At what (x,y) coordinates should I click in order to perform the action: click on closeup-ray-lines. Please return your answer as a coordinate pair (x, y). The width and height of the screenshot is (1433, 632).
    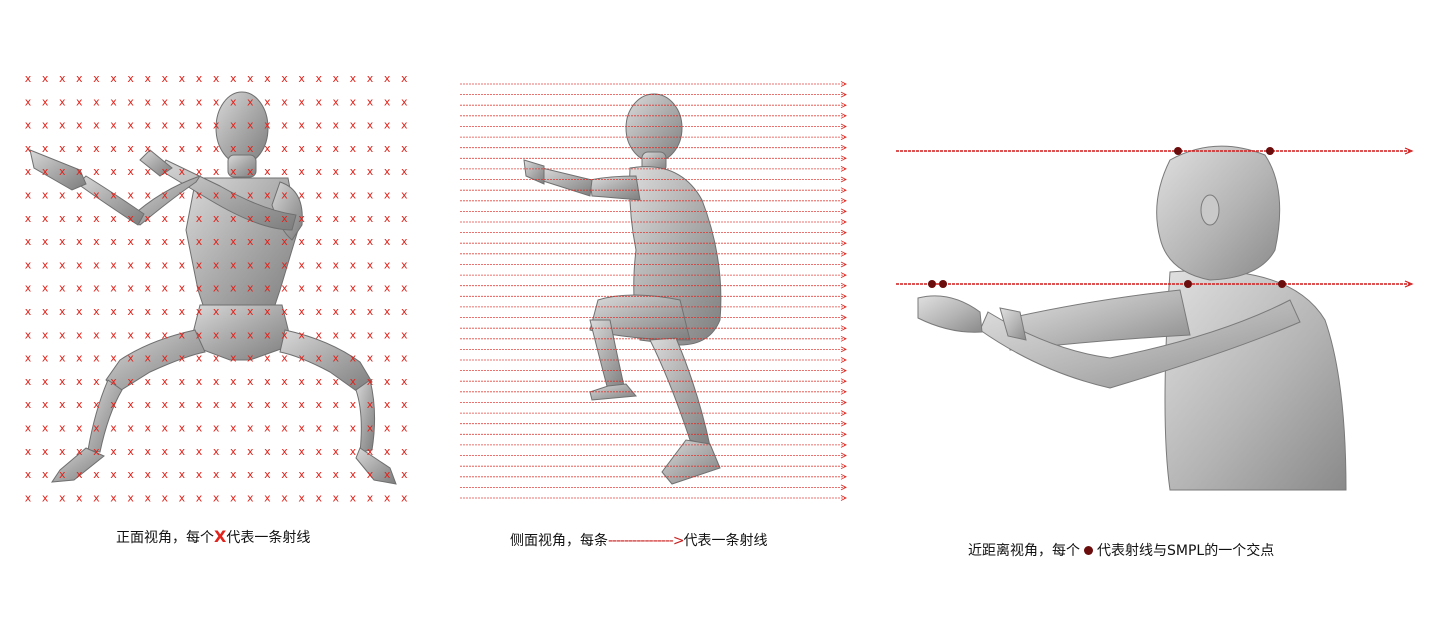
    Looking at the image, I should click on (1155, 217).